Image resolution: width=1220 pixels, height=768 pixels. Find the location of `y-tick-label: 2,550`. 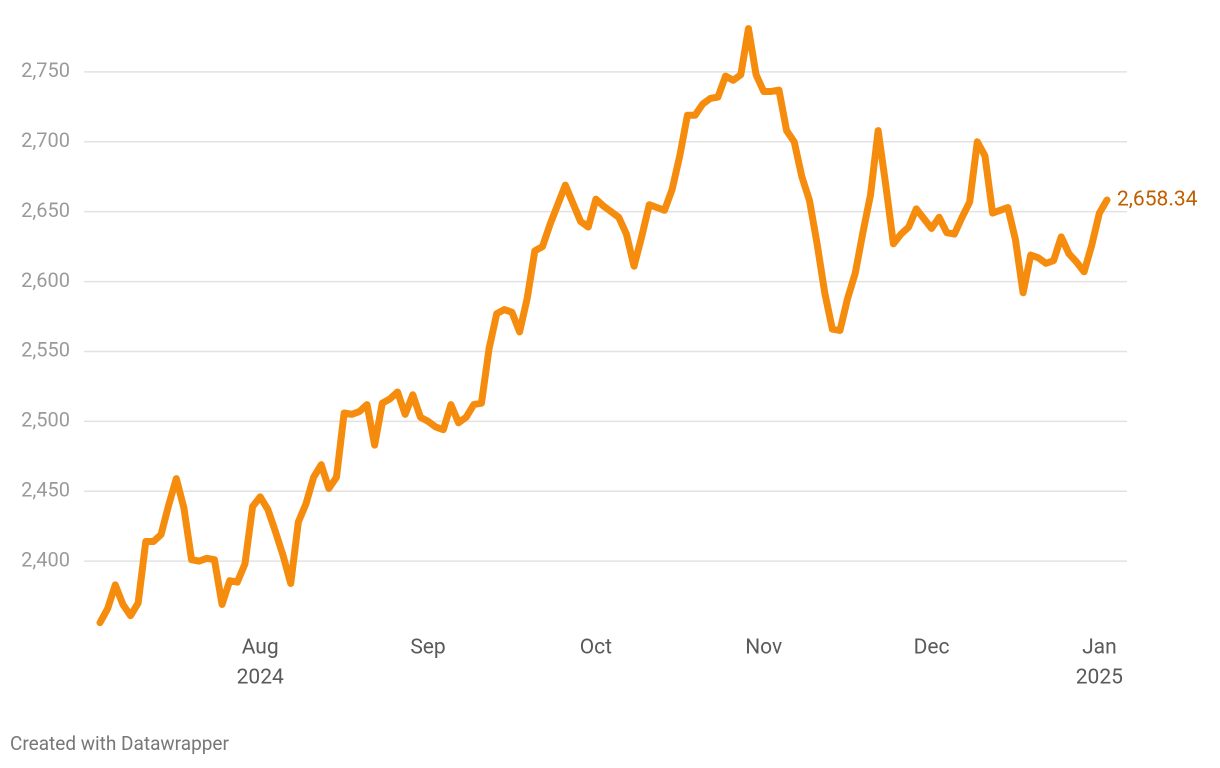

y-tick-label: 2,550 is located at coordinates (45, 350).